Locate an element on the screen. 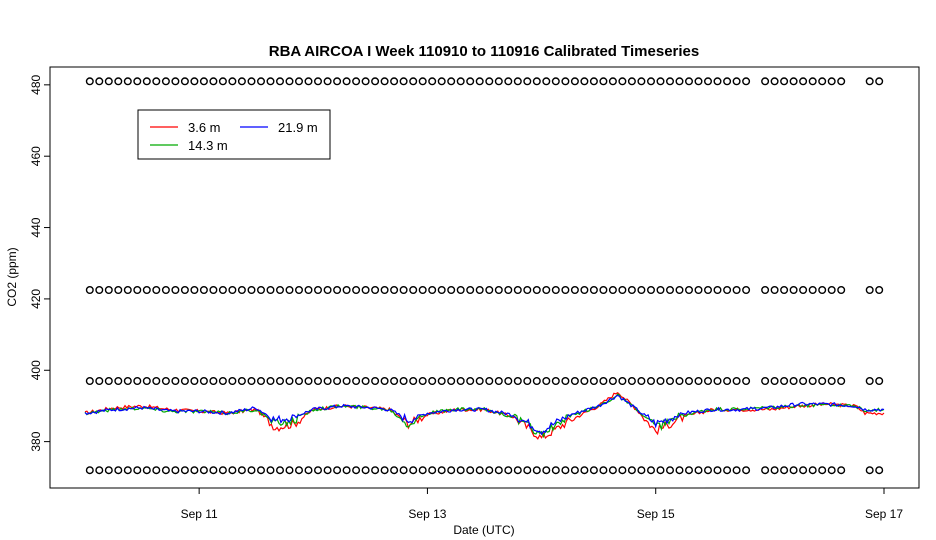 The image size is (936, 540). legend-entry: 14.3 m is located at coordinates (208, 145).